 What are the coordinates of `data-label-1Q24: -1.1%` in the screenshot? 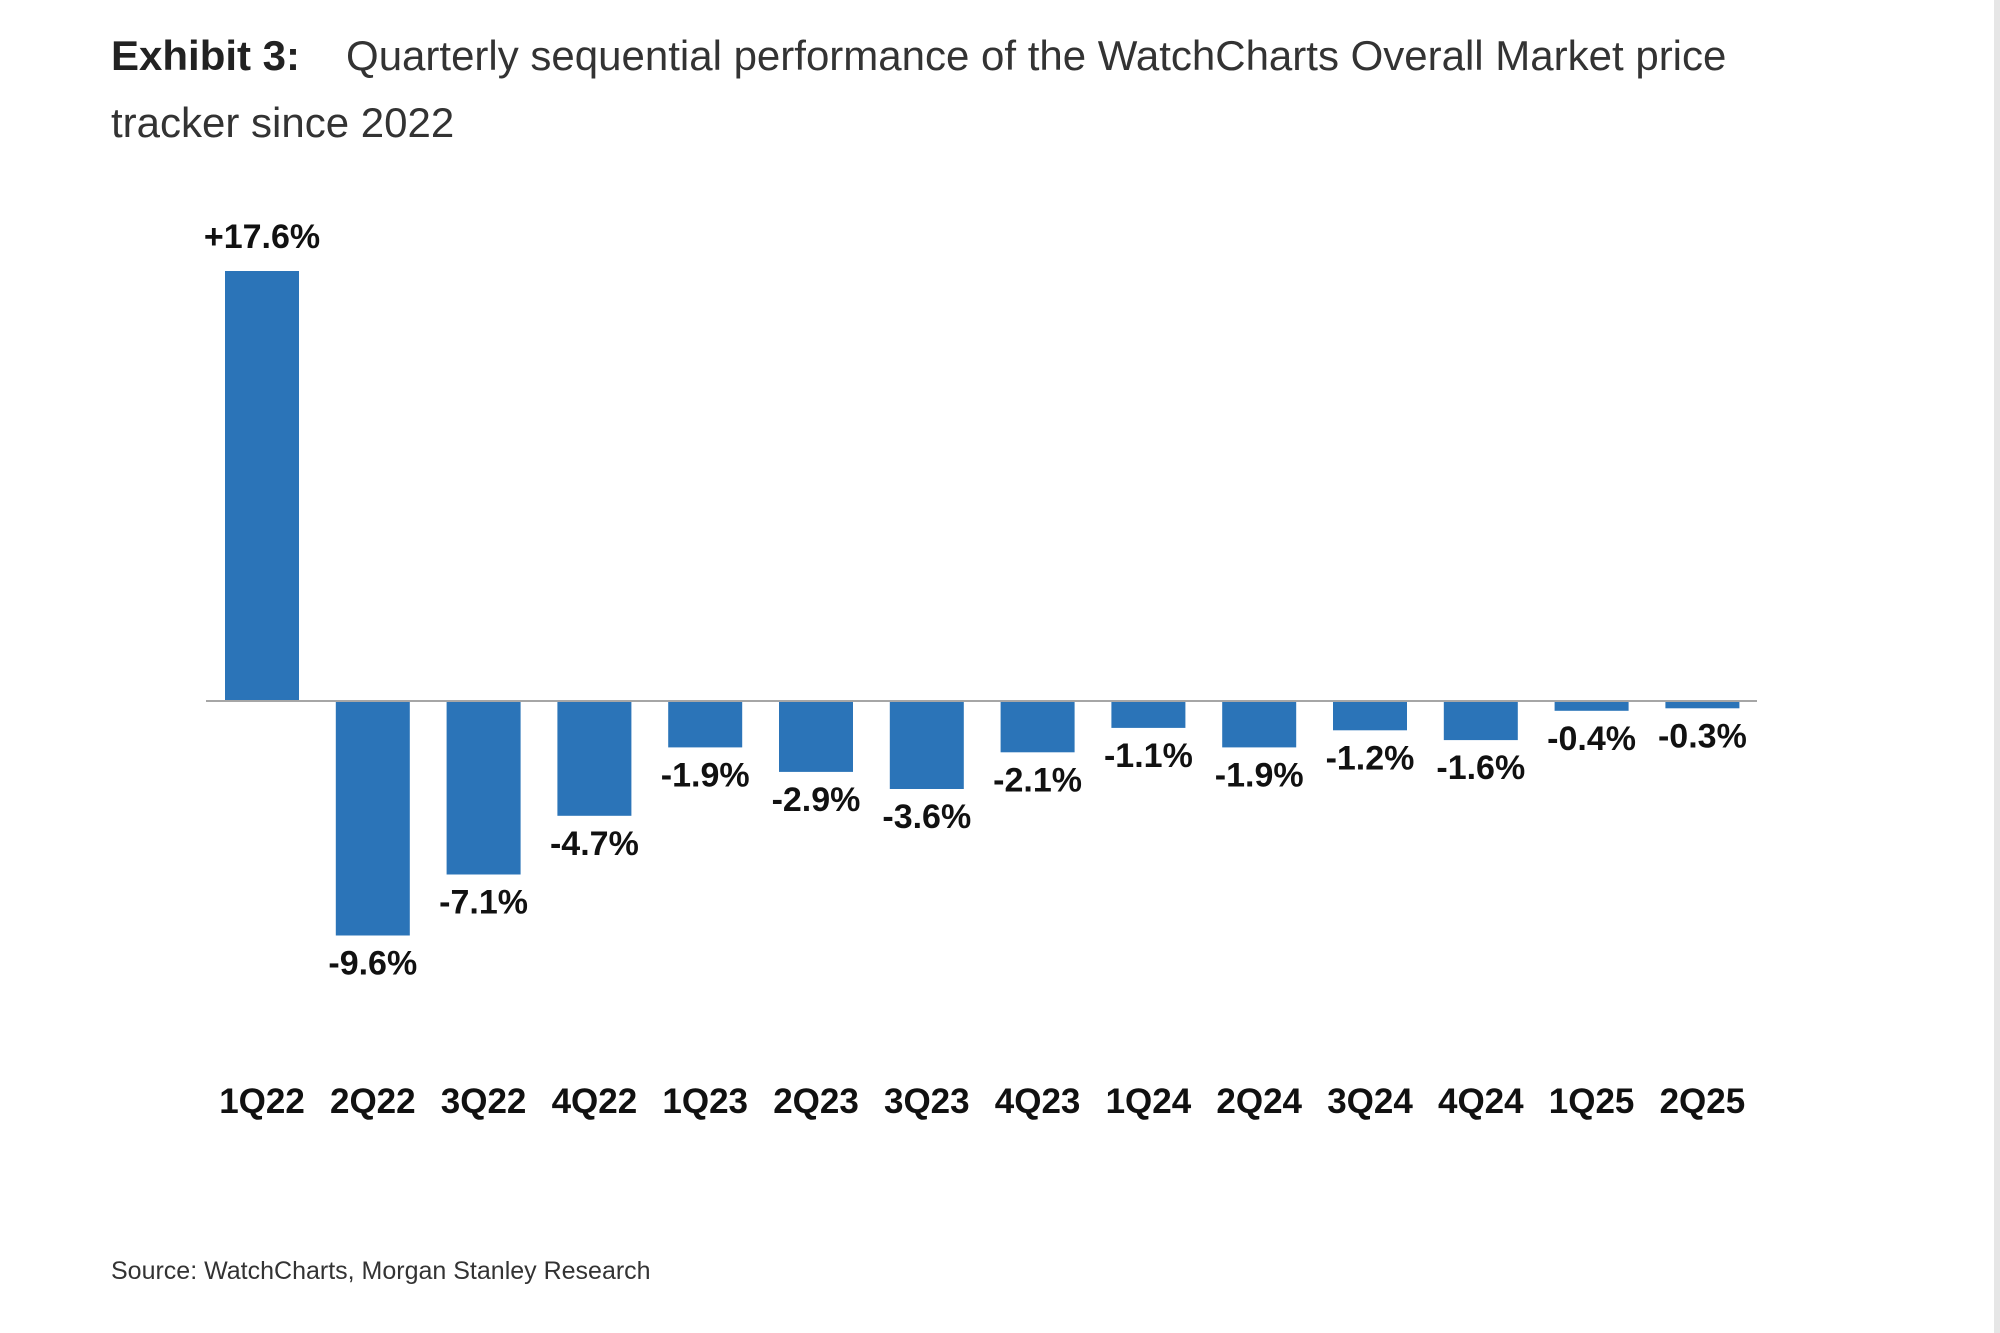 It's located at (1148, 756).